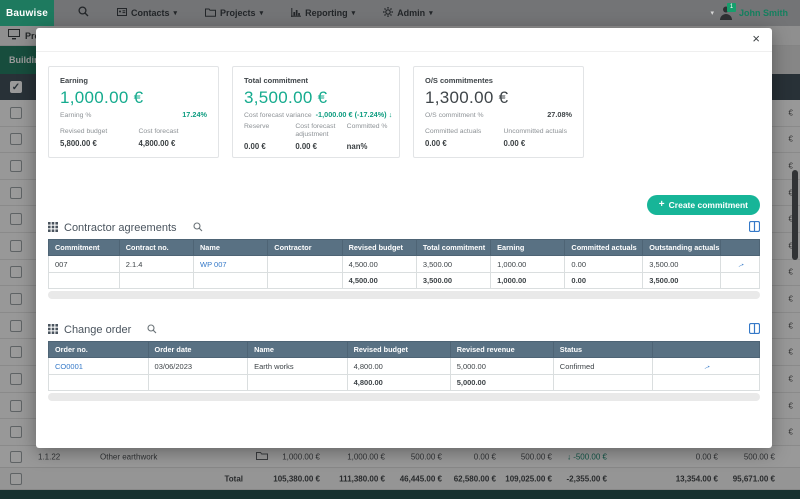 The image size is (800, 499). Describe the element at coordinates (305, 247) in the screenshot. I see `column-header: Contractor` at that location.